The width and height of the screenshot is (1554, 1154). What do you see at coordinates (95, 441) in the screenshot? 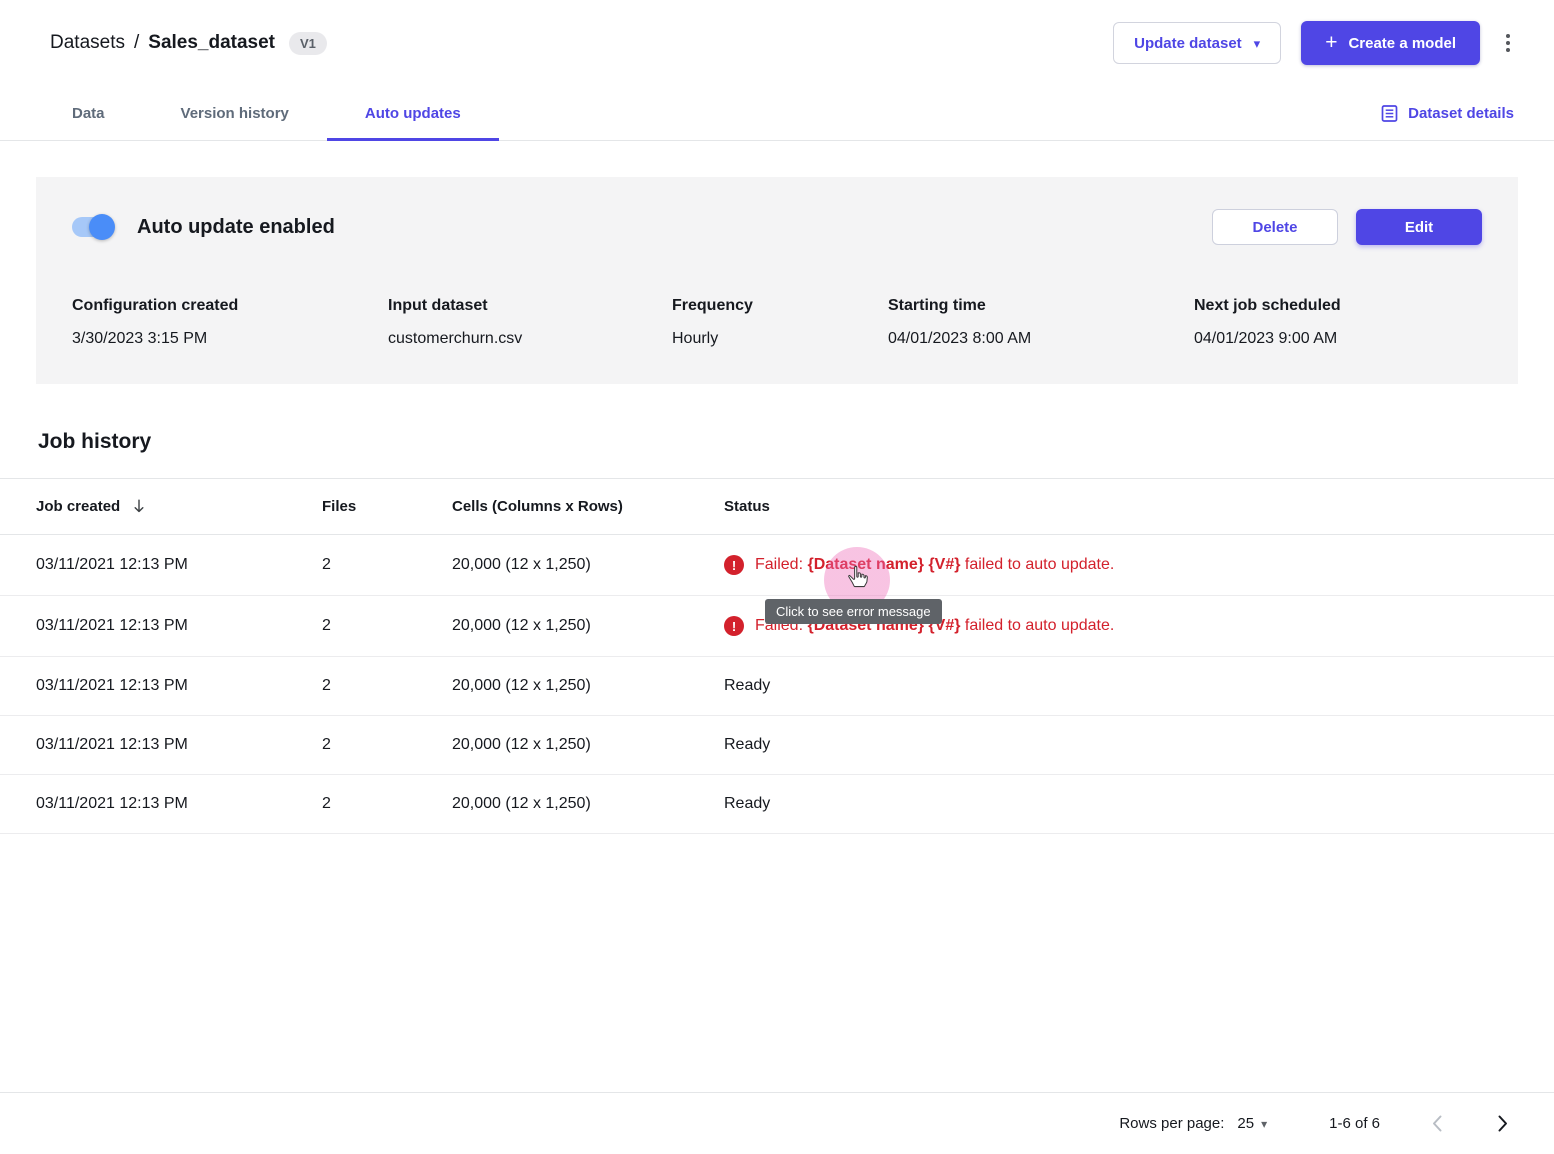
I see `job-history-title: Job history` at bounding box center [95, 441].